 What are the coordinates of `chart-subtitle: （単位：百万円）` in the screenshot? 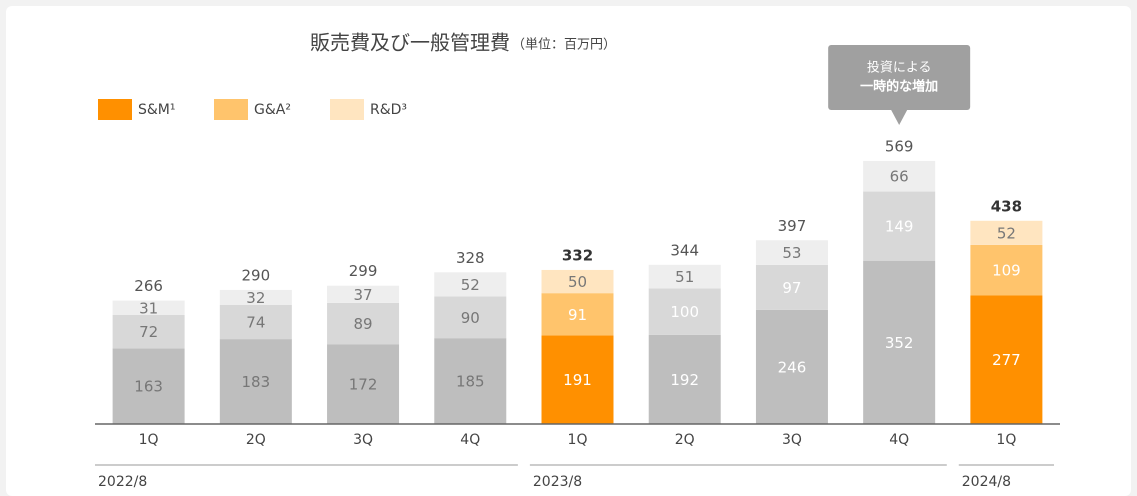 It's located at (564, 45).